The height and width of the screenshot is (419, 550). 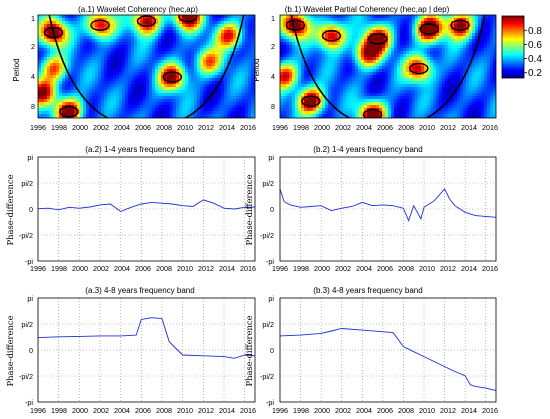 What do you see at coordinates (30, 157) in the screenshot?
I see `panel-a2-ytick-pi: pi` at bounding box center [30, 157].